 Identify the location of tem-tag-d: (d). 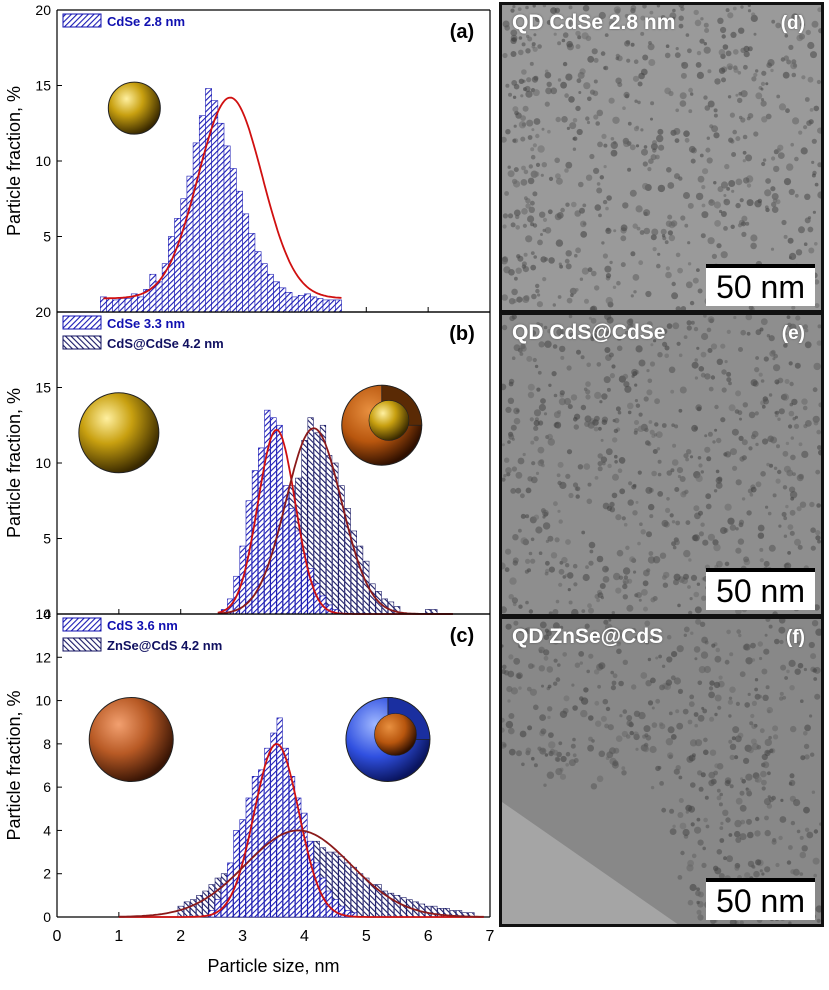
(792, 23).